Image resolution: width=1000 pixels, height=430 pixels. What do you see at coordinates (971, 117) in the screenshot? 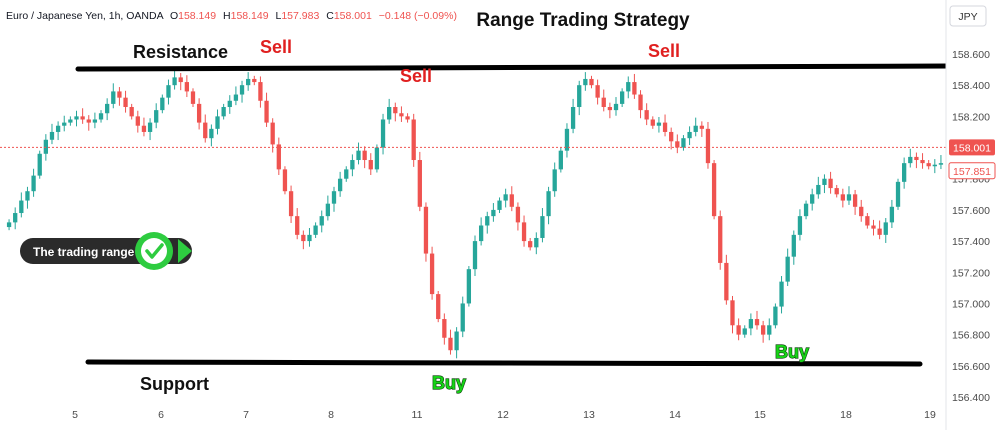
I see `price-tick: 158.200` at bounding box center [971, 117].